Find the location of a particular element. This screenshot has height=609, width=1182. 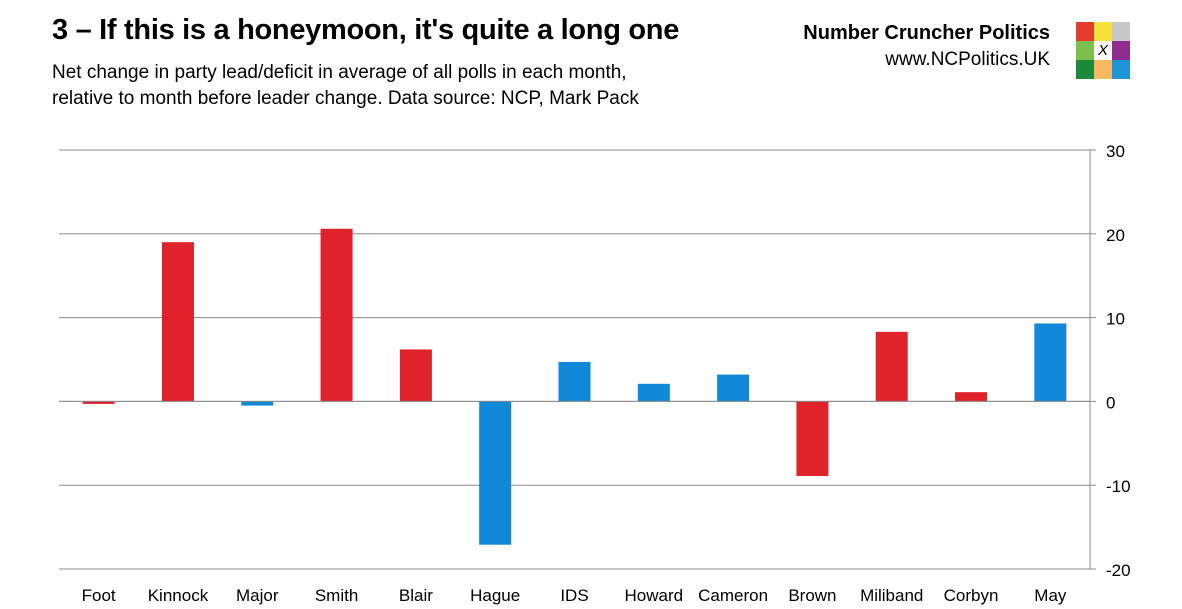

x-tick-label: Major is located at coordinates (257, 595).